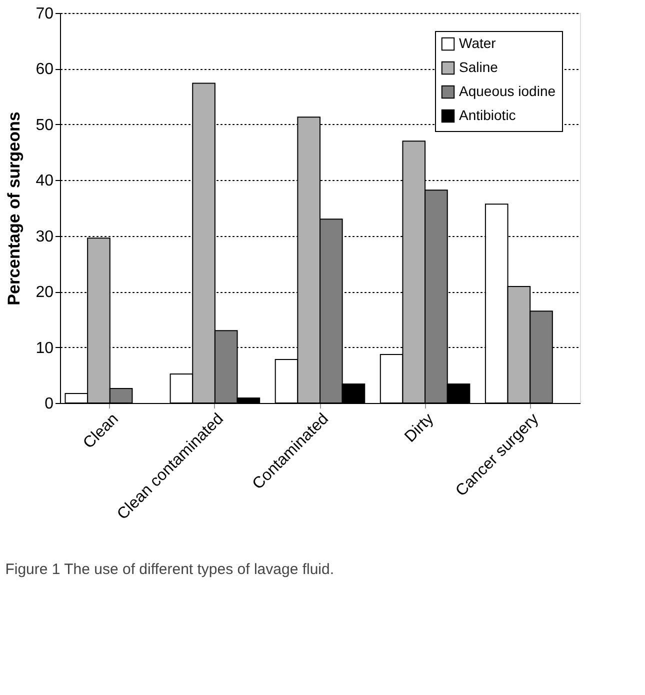  What do you see at coordinates (169, 569) in the screenshot?
I see `caption: Figure 1 The use of different types of lavage fluid.` at bounding box center [169, 569].